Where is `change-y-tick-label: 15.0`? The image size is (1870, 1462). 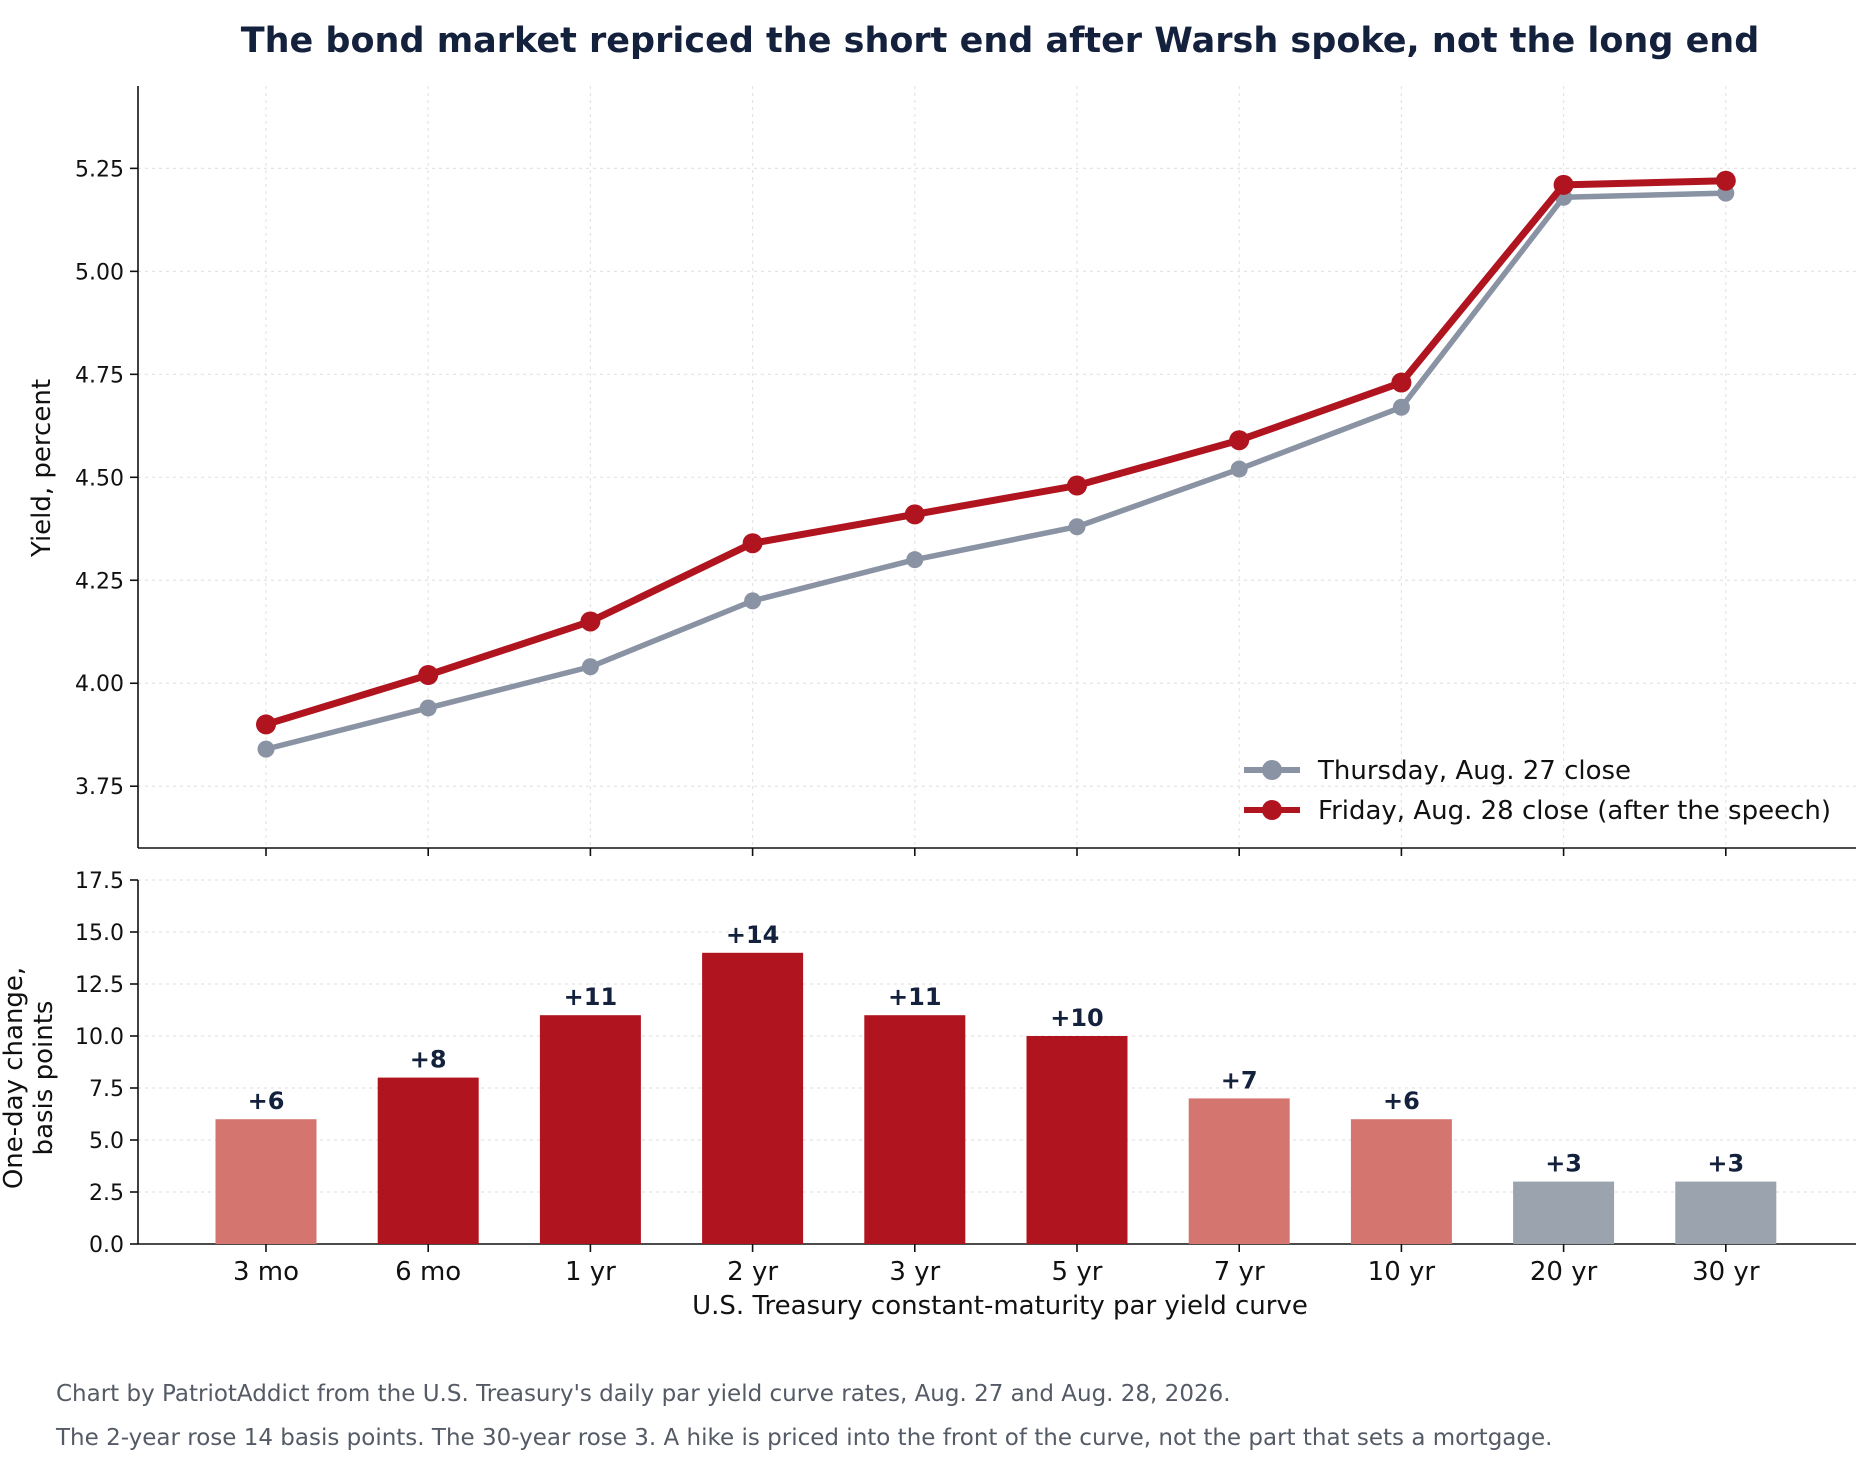
change-y-tick-label: 15.0 is located at coordinates (99, 933).